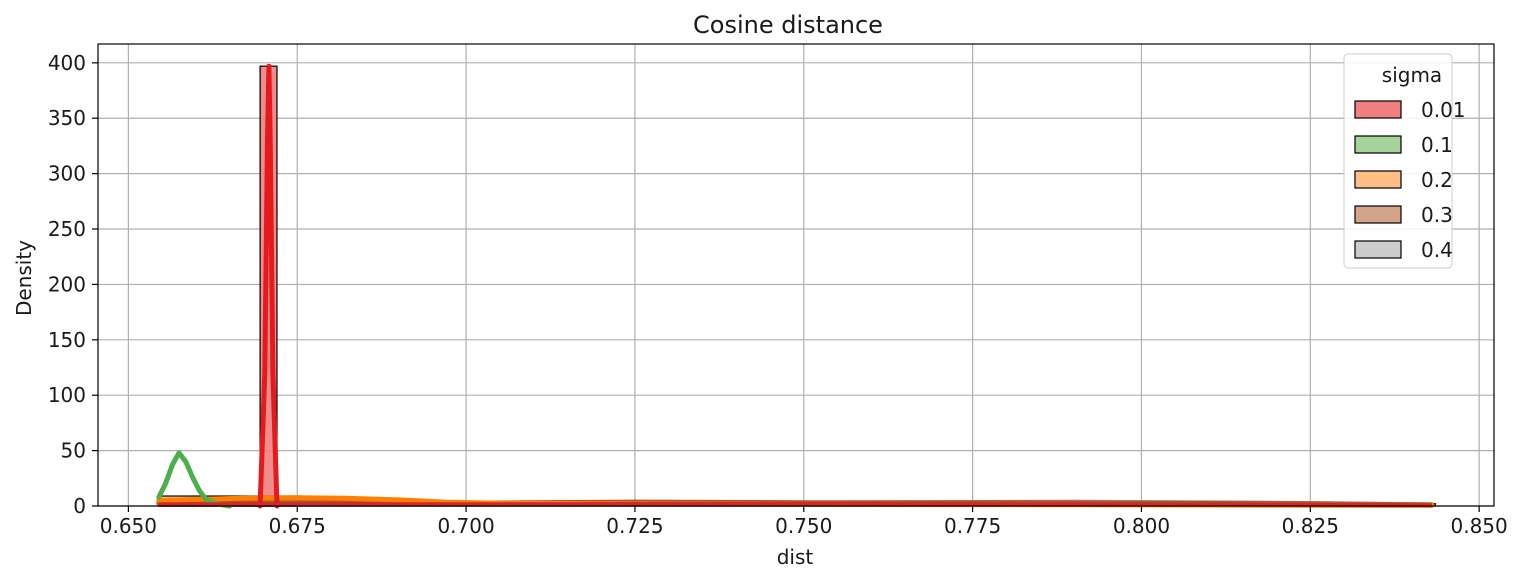  I want to click on legend-swatch-sigma-0.4, so click(1378, 249).